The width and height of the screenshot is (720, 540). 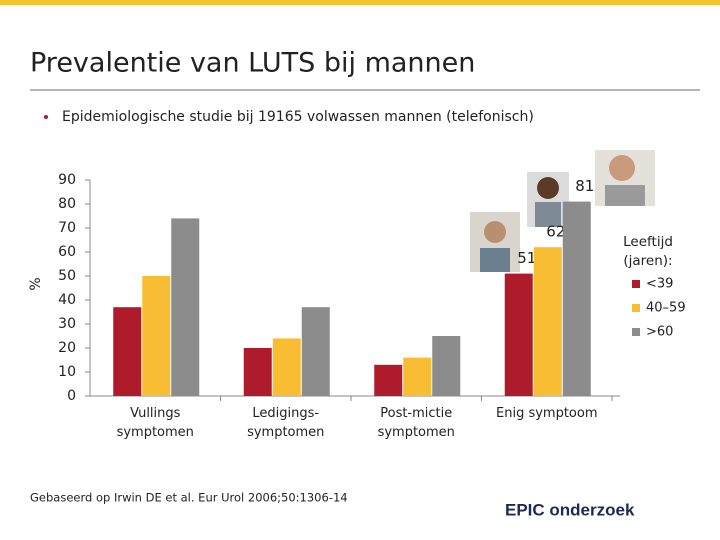 What do you see at coordinates (71, 396) in the screenshot?
I see `y-tick-label: 0` at bounding box center [71, 396].